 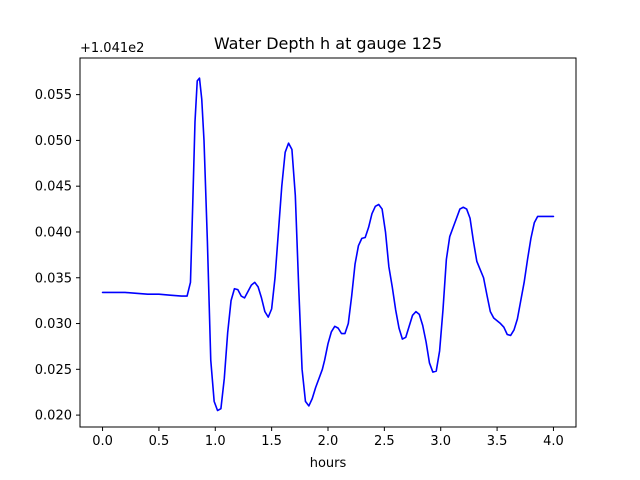 I want to click on chart-title: Water Depth h at gauge 125, so click(x=328, y=43).